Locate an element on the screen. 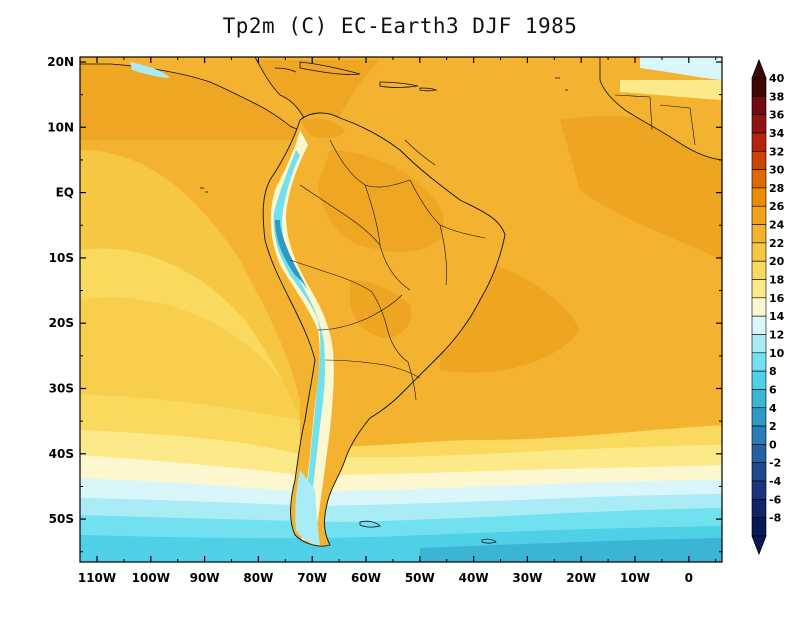 This screenshot has width=800, height=618. colorbar-label: 22 is located at coordinates (776, 243).